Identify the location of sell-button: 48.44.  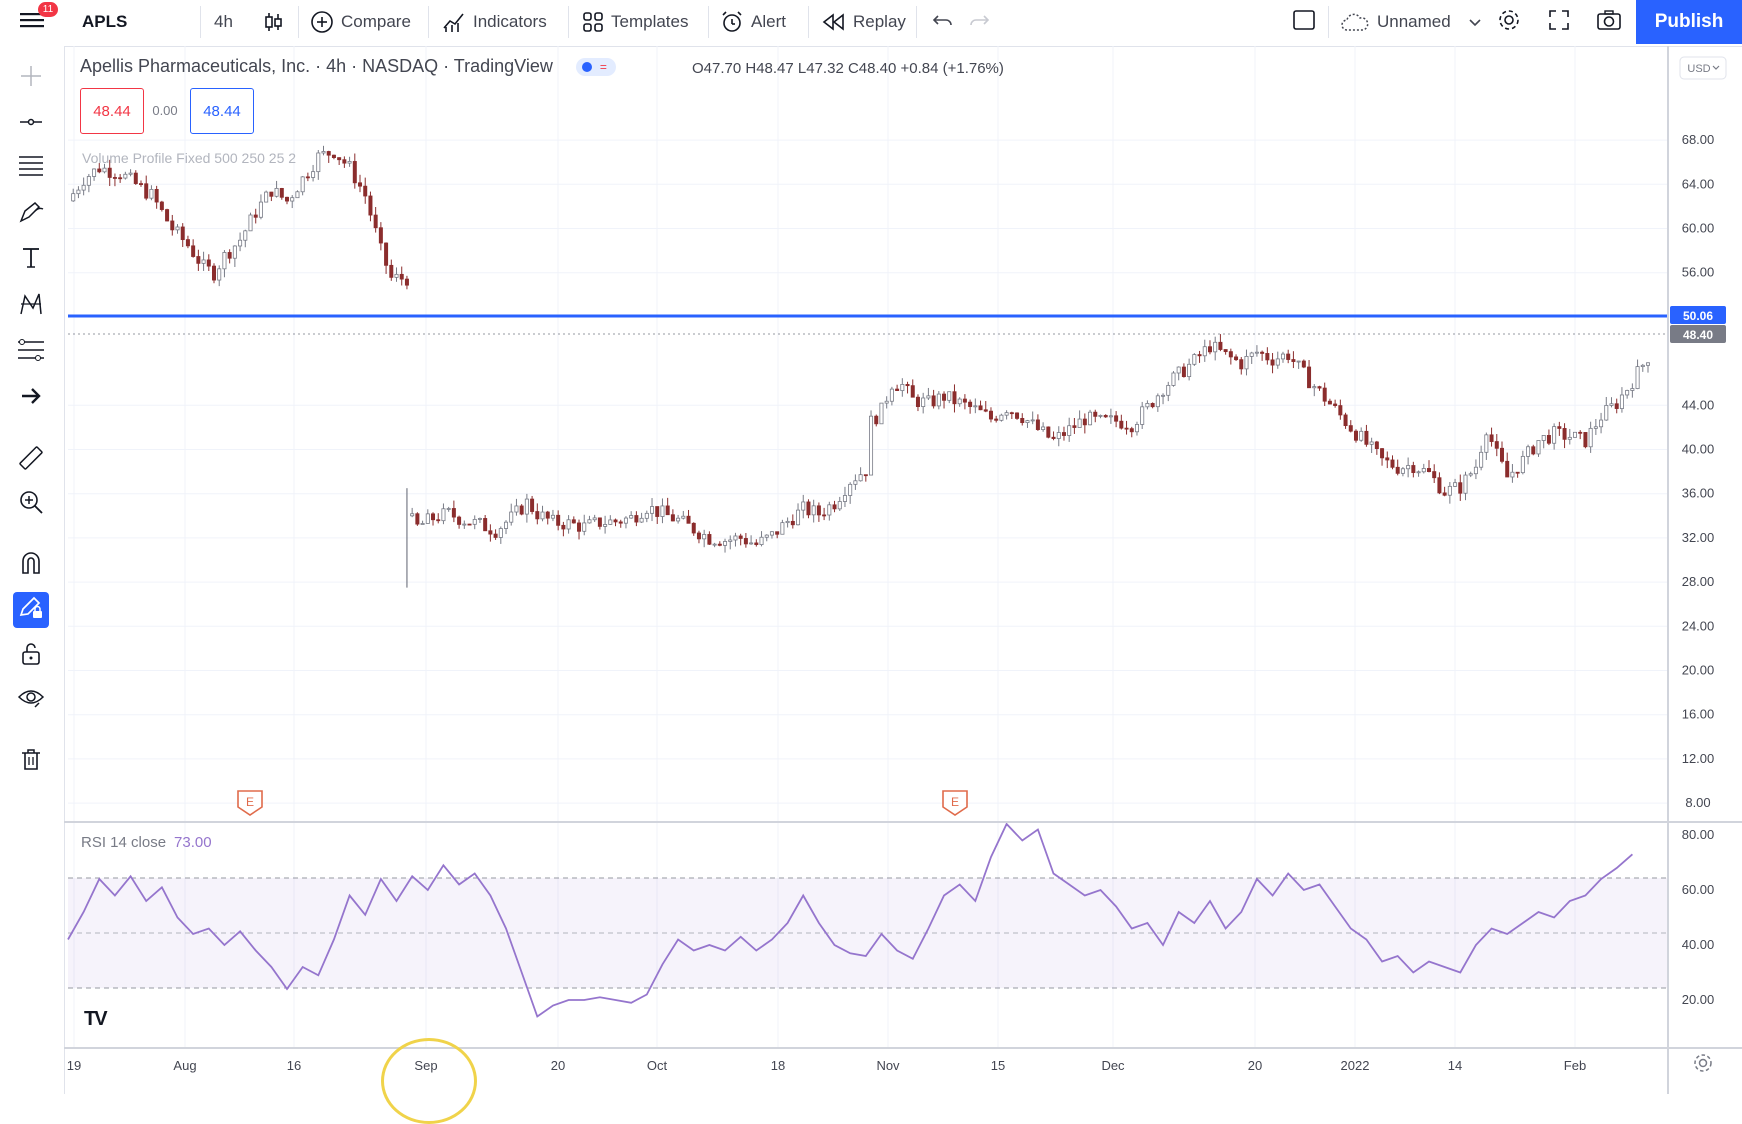
(112, 111).